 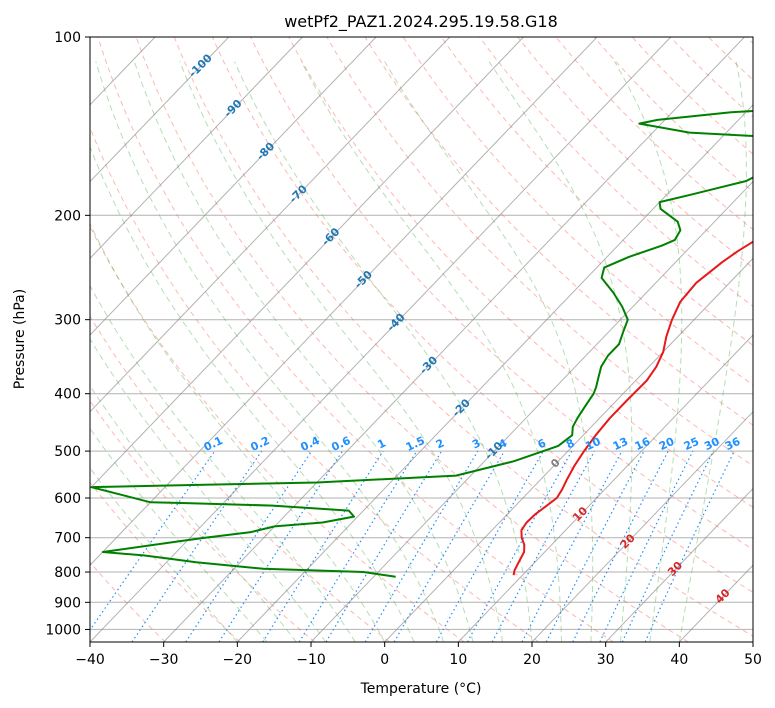 I want to click on y-tick-label: 400, so click(x=67, y=395).